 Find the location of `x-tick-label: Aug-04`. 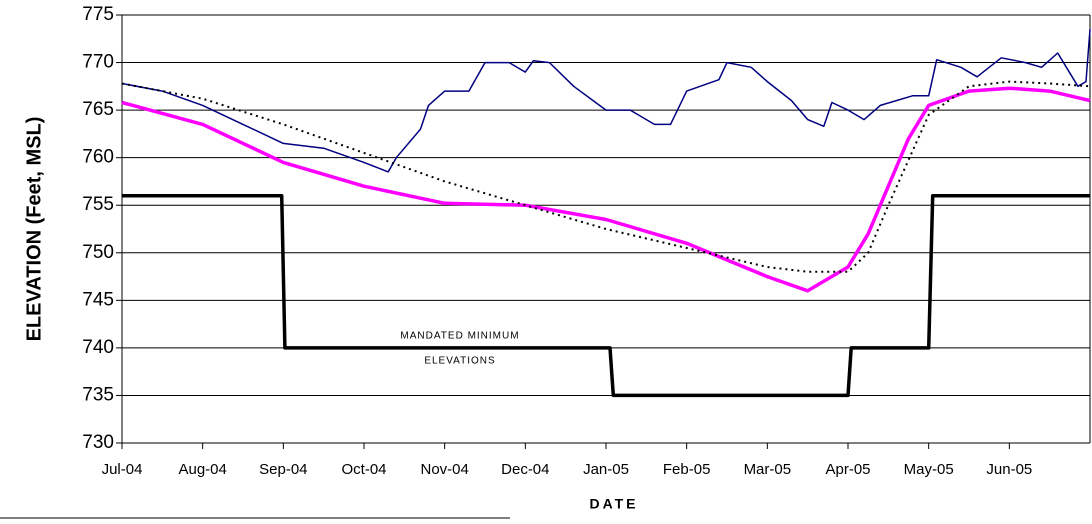

x-tick-label: Aug-04 is located at coordinates (202, 469).